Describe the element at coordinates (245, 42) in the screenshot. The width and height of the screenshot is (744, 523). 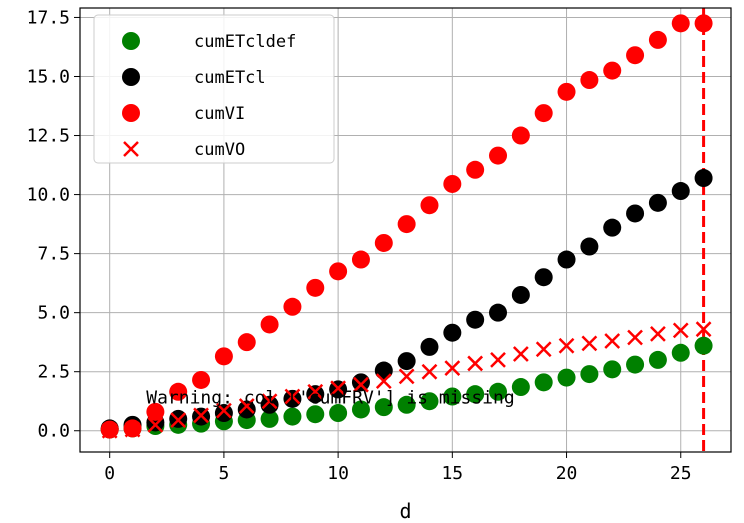
I see `legend-label: cumETcldef` at that location.